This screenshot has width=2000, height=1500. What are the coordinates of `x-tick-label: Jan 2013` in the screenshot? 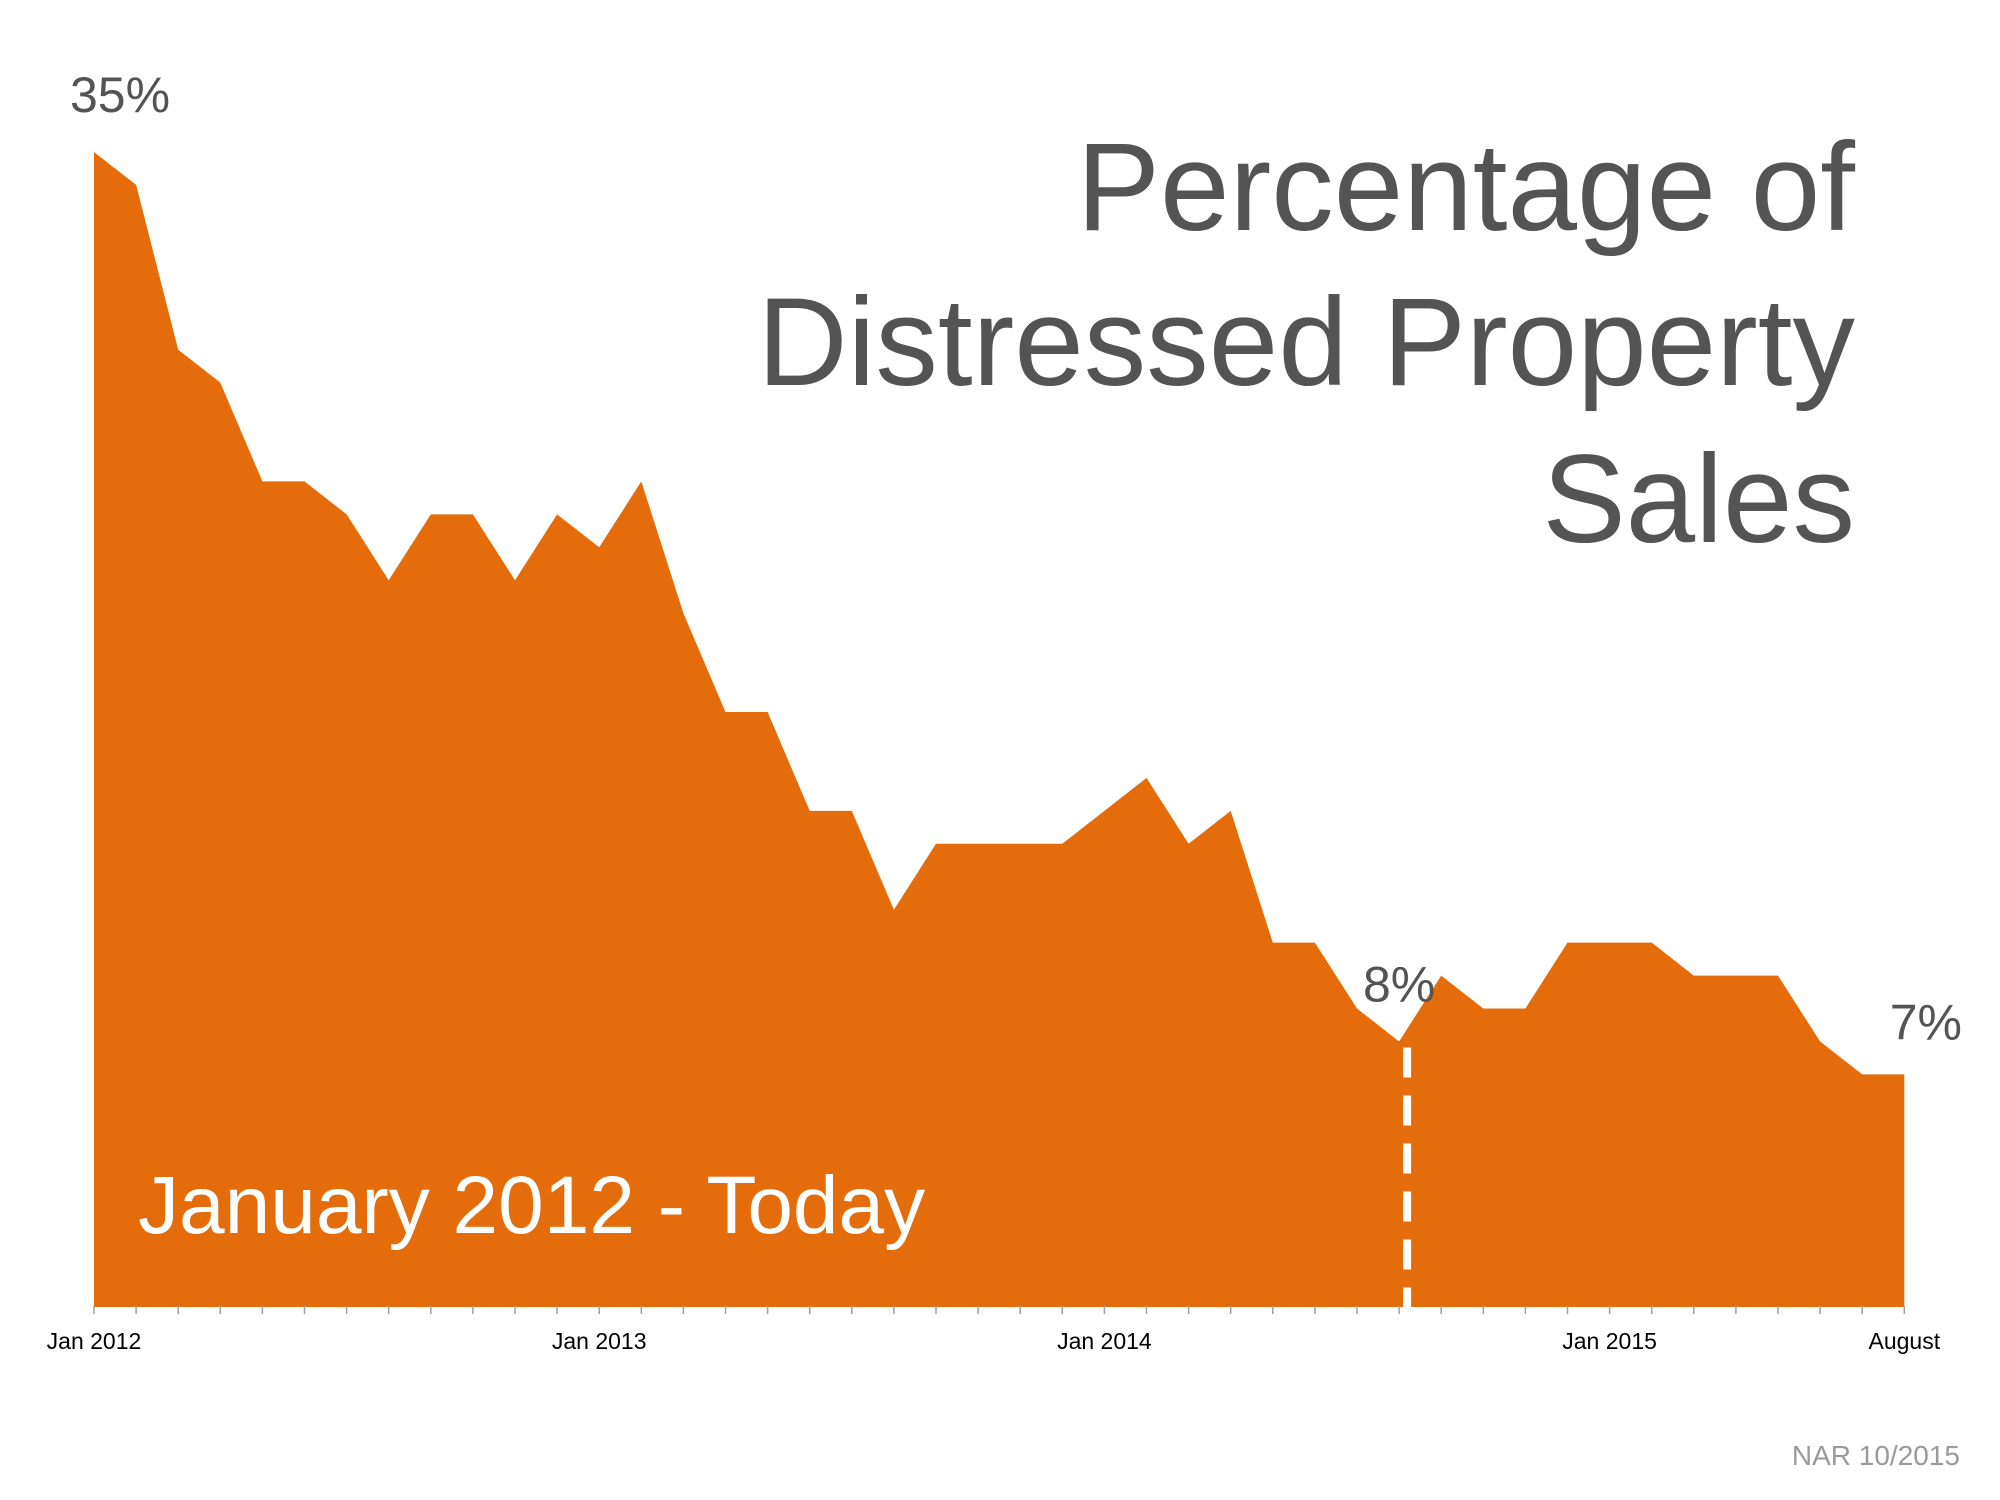 It's located at (599, 1341).